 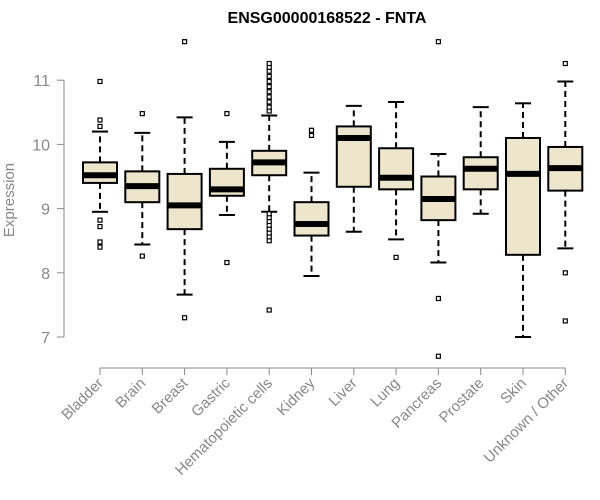 What do you see at coordinates (9, 200) in the screenshot?
I see `y-axis-title: Expression` at bounding box center [9, 200].